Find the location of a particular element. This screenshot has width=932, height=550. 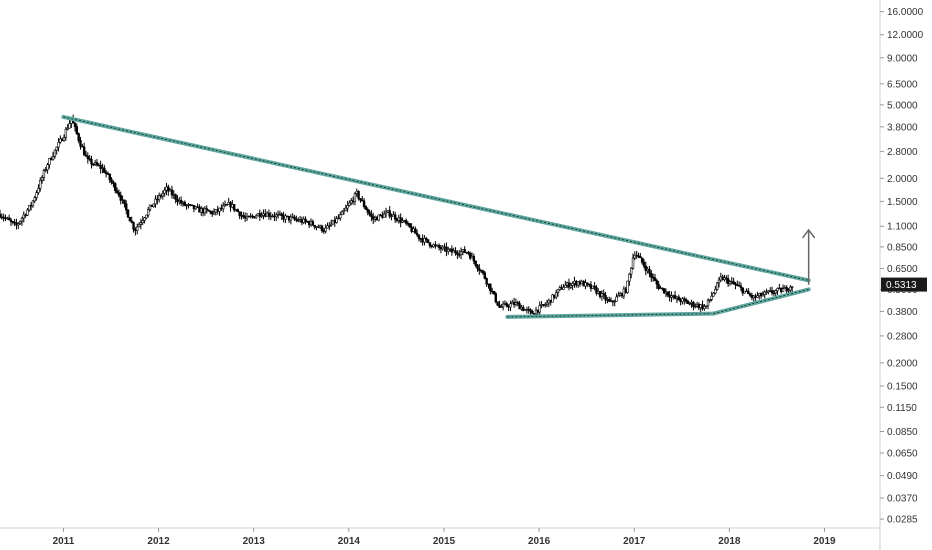

y-tick-label: 0.0850 is located at coordinates (902, 432).